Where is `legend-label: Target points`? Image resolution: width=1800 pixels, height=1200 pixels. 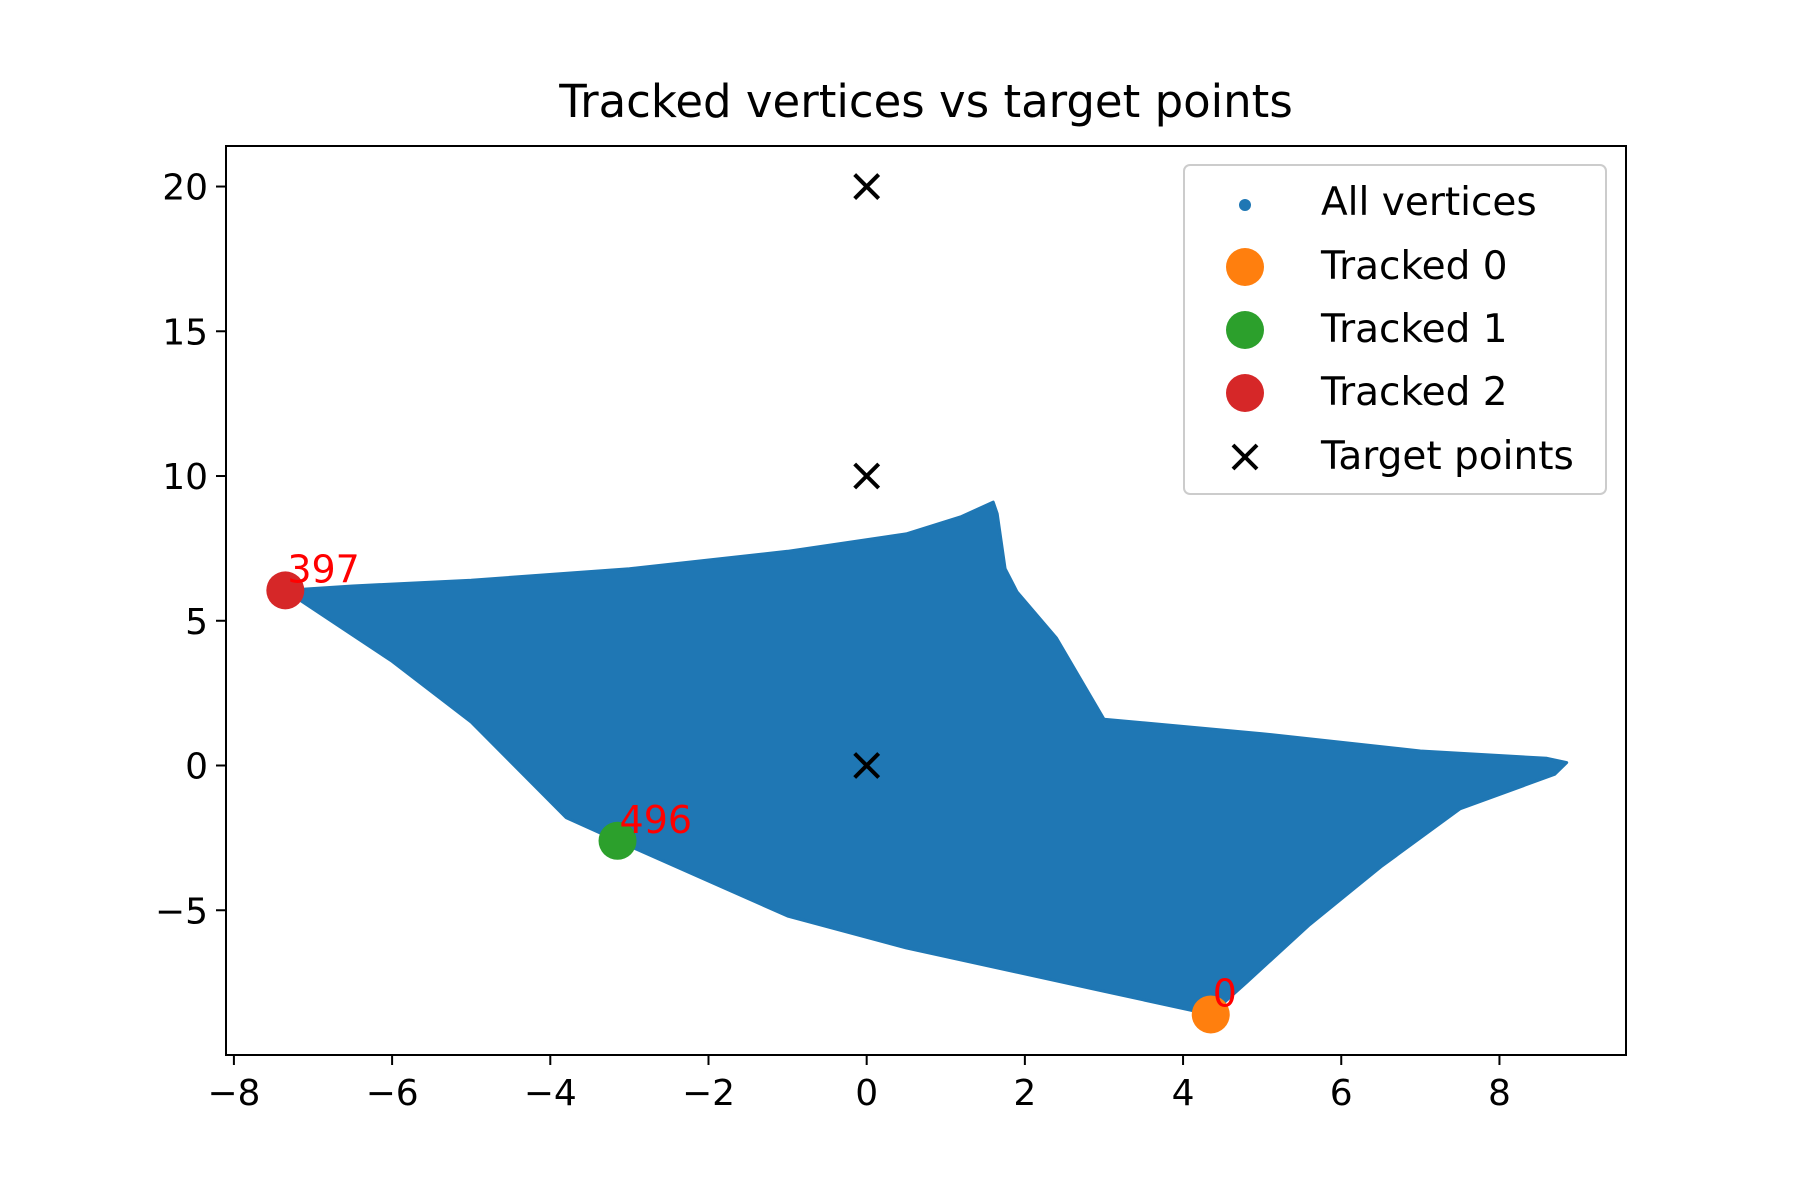 legend-label: Target points is located at coordinates (1447, 456).